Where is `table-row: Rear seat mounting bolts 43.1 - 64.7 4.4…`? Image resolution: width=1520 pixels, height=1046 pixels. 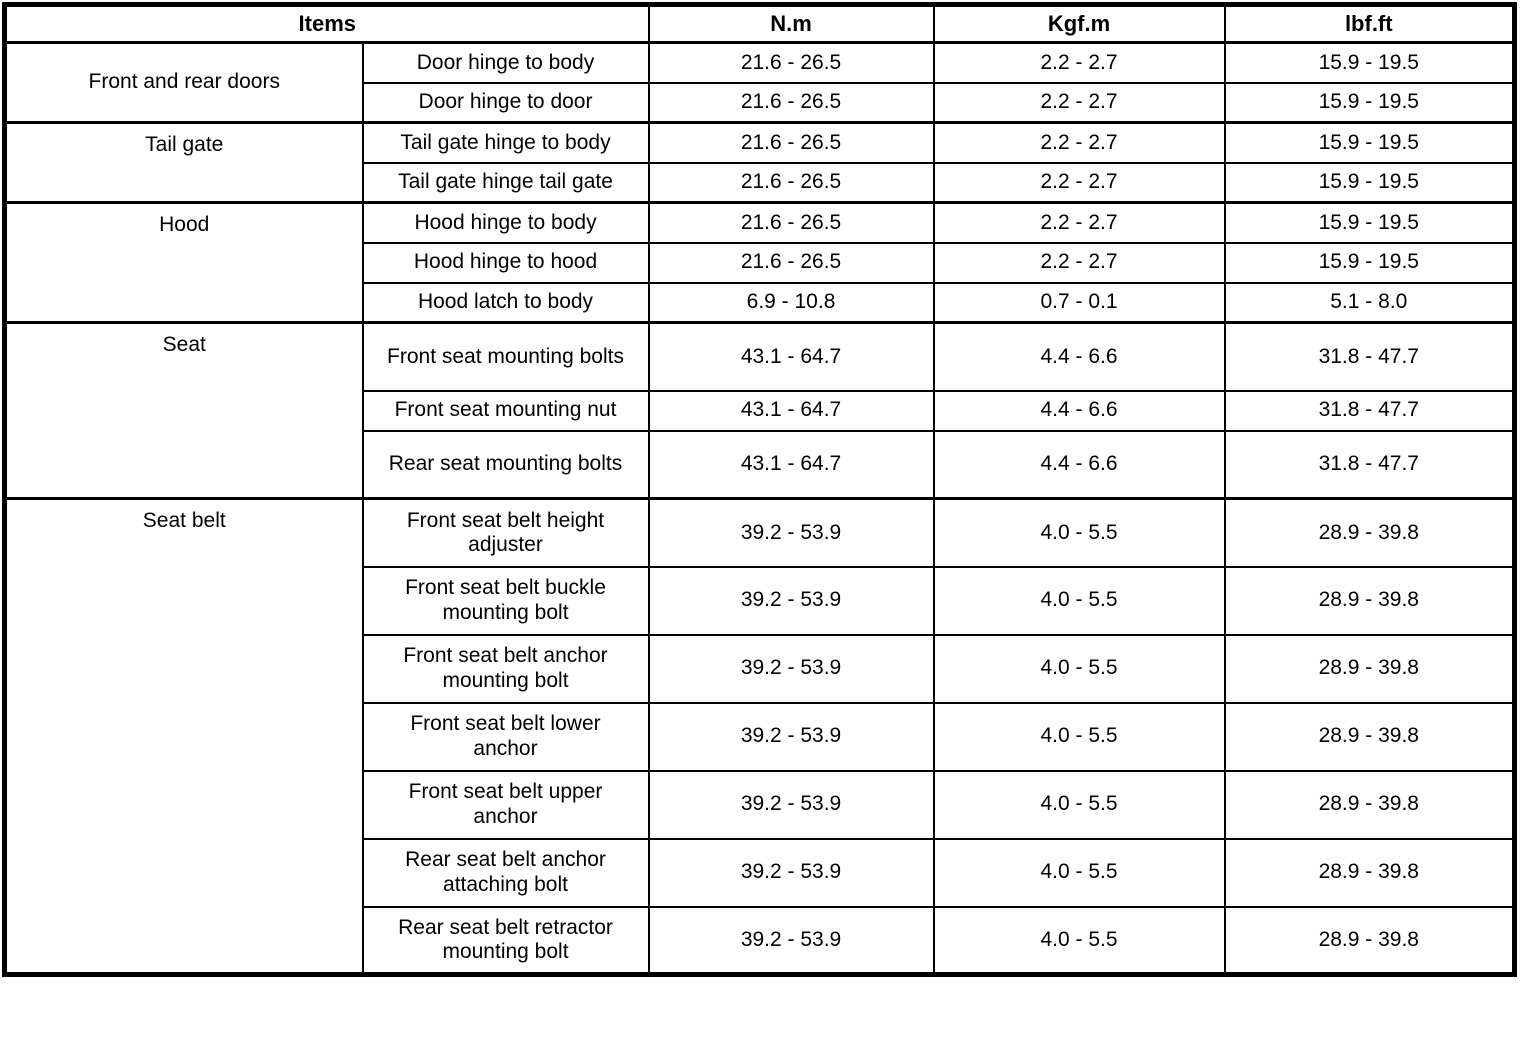
table-row: Rear seat mounting bolts 43.1 - 64.7 4.4… is located at coordinates (760, 464).